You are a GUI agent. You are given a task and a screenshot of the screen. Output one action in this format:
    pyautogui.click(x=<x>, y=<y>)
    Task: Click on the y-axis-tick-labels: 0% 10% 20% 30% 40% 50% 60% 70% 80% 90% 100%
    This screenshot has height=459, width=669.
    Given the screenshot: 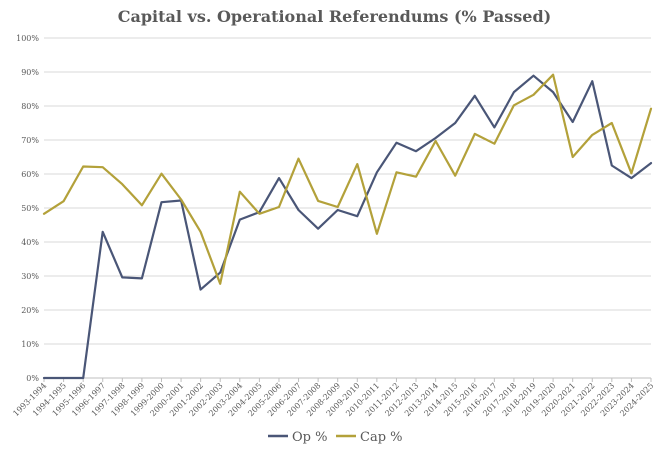 What is the action you would take?
    pyautogui.click(x=27, y=208)
    